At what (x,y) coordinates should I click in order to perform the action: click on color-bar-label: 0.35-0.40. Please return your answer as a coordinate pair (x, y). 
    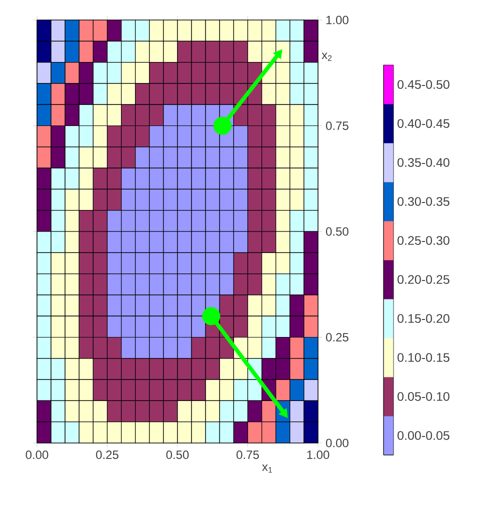
    Looking at the image, I should click on (424, 162).